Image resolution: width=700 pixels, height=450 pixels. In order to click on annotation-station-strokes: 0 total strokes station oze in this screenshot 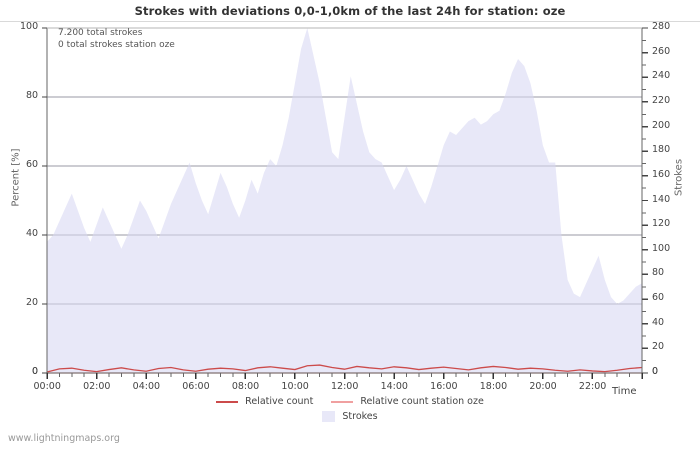, I will do `click(116, 45)`.